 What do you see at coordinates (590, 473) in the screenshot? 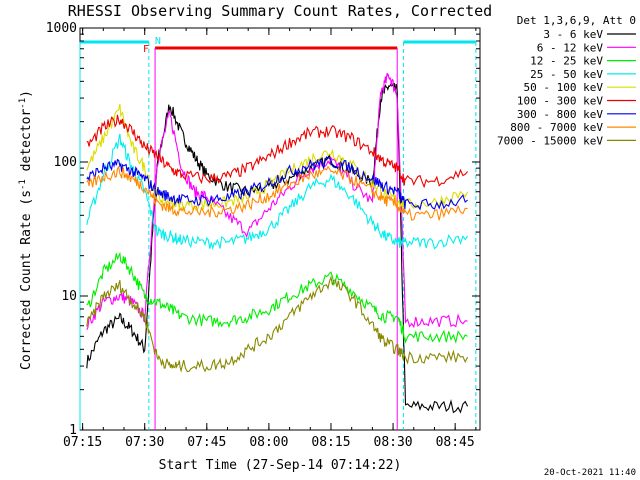
I see `timestamp: 20-Oct-2021 11:40` at bounding box center [590, 473].